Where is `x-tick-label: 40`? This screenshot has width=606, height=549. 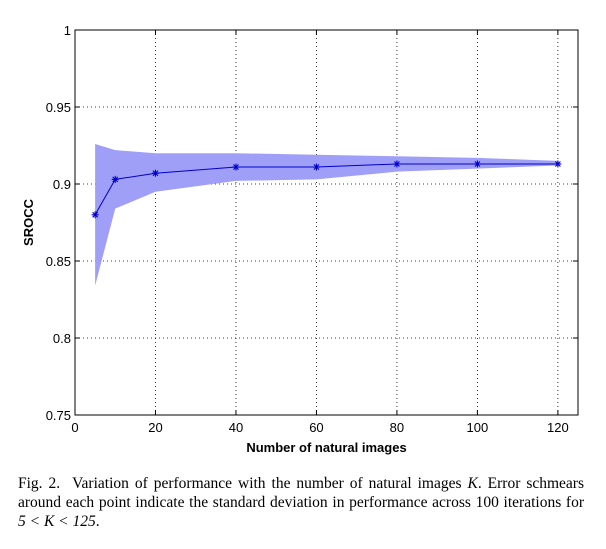
x-tick-label: 40 is located at coordinates (236, 427).